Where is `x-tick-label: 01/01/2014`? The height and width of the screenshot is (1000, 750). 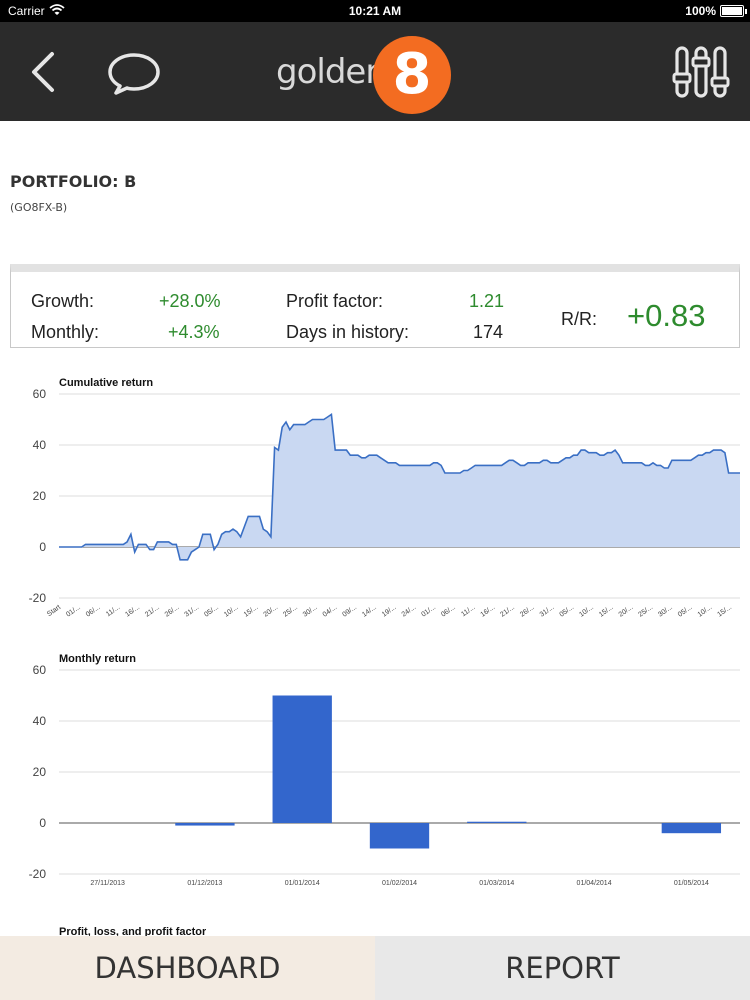
x-tick-label: 01/01/2014 is located at coordinates (302, 883).